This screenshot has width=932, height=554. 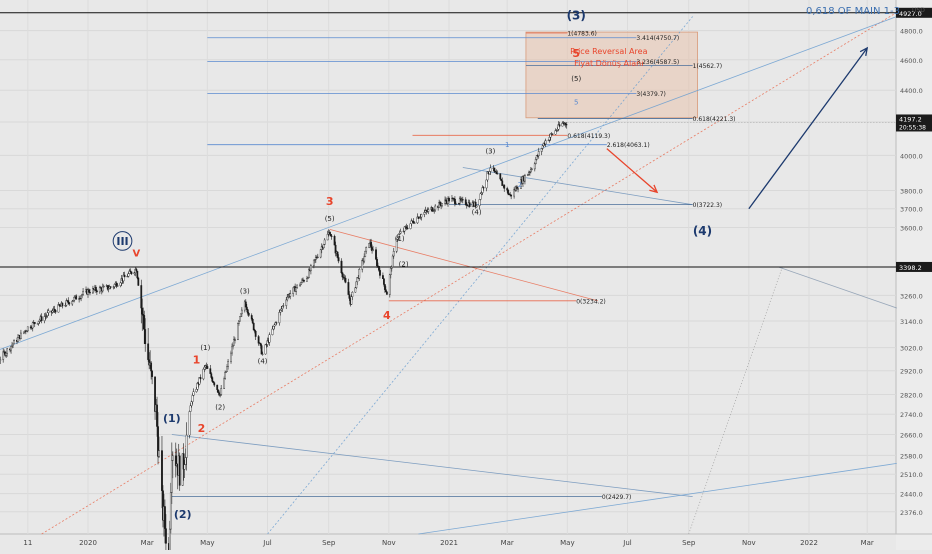 What do you see at coordinates (708, 66) in the screenshot?
I see `fib-level-label: 1(4562.7)` at bounding box center [708, 66].